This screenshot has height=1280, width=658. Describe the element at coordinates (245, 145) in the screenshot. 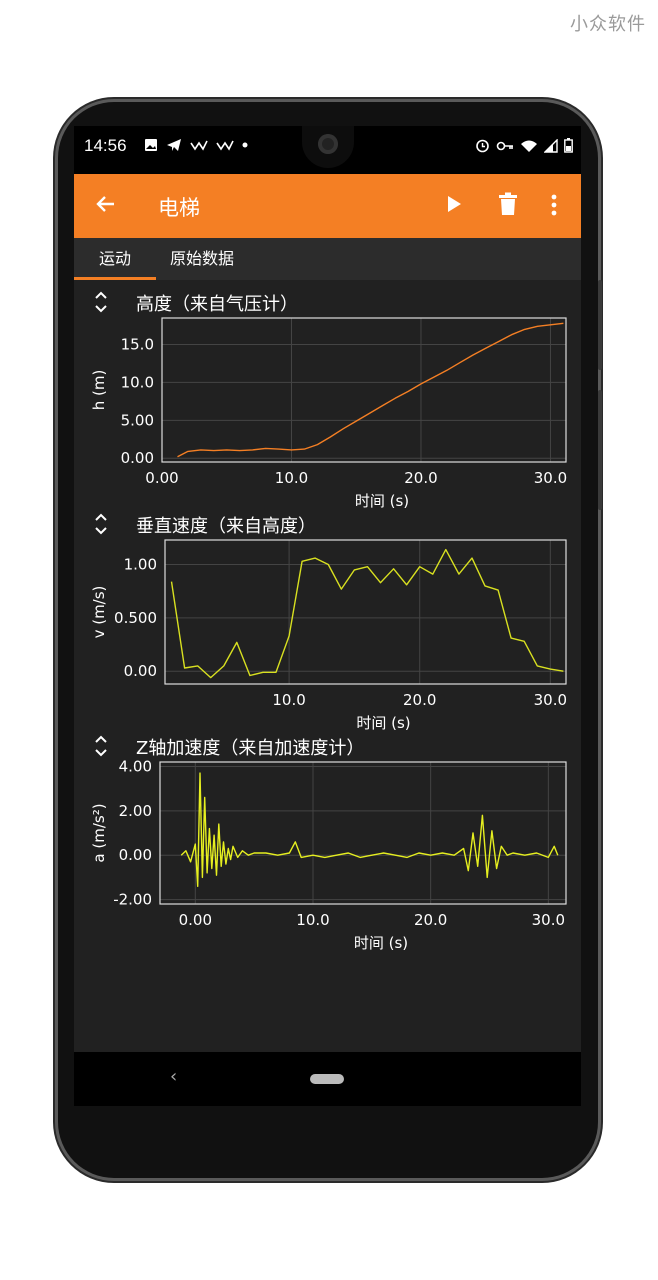

I see `more-notifications-icon` at that location.